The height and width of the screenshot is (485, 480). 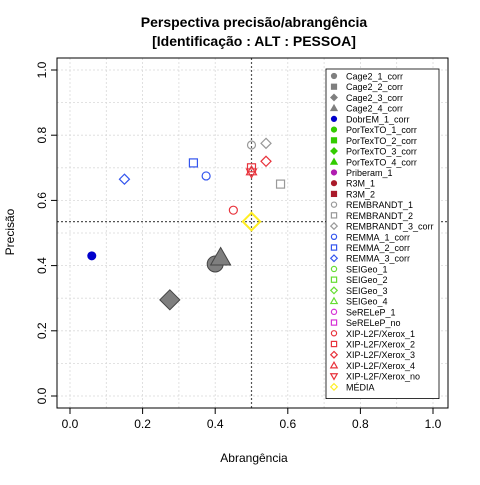 I want to click on legend-label: DobrEM_1_corr, so click(x=378, y=119).